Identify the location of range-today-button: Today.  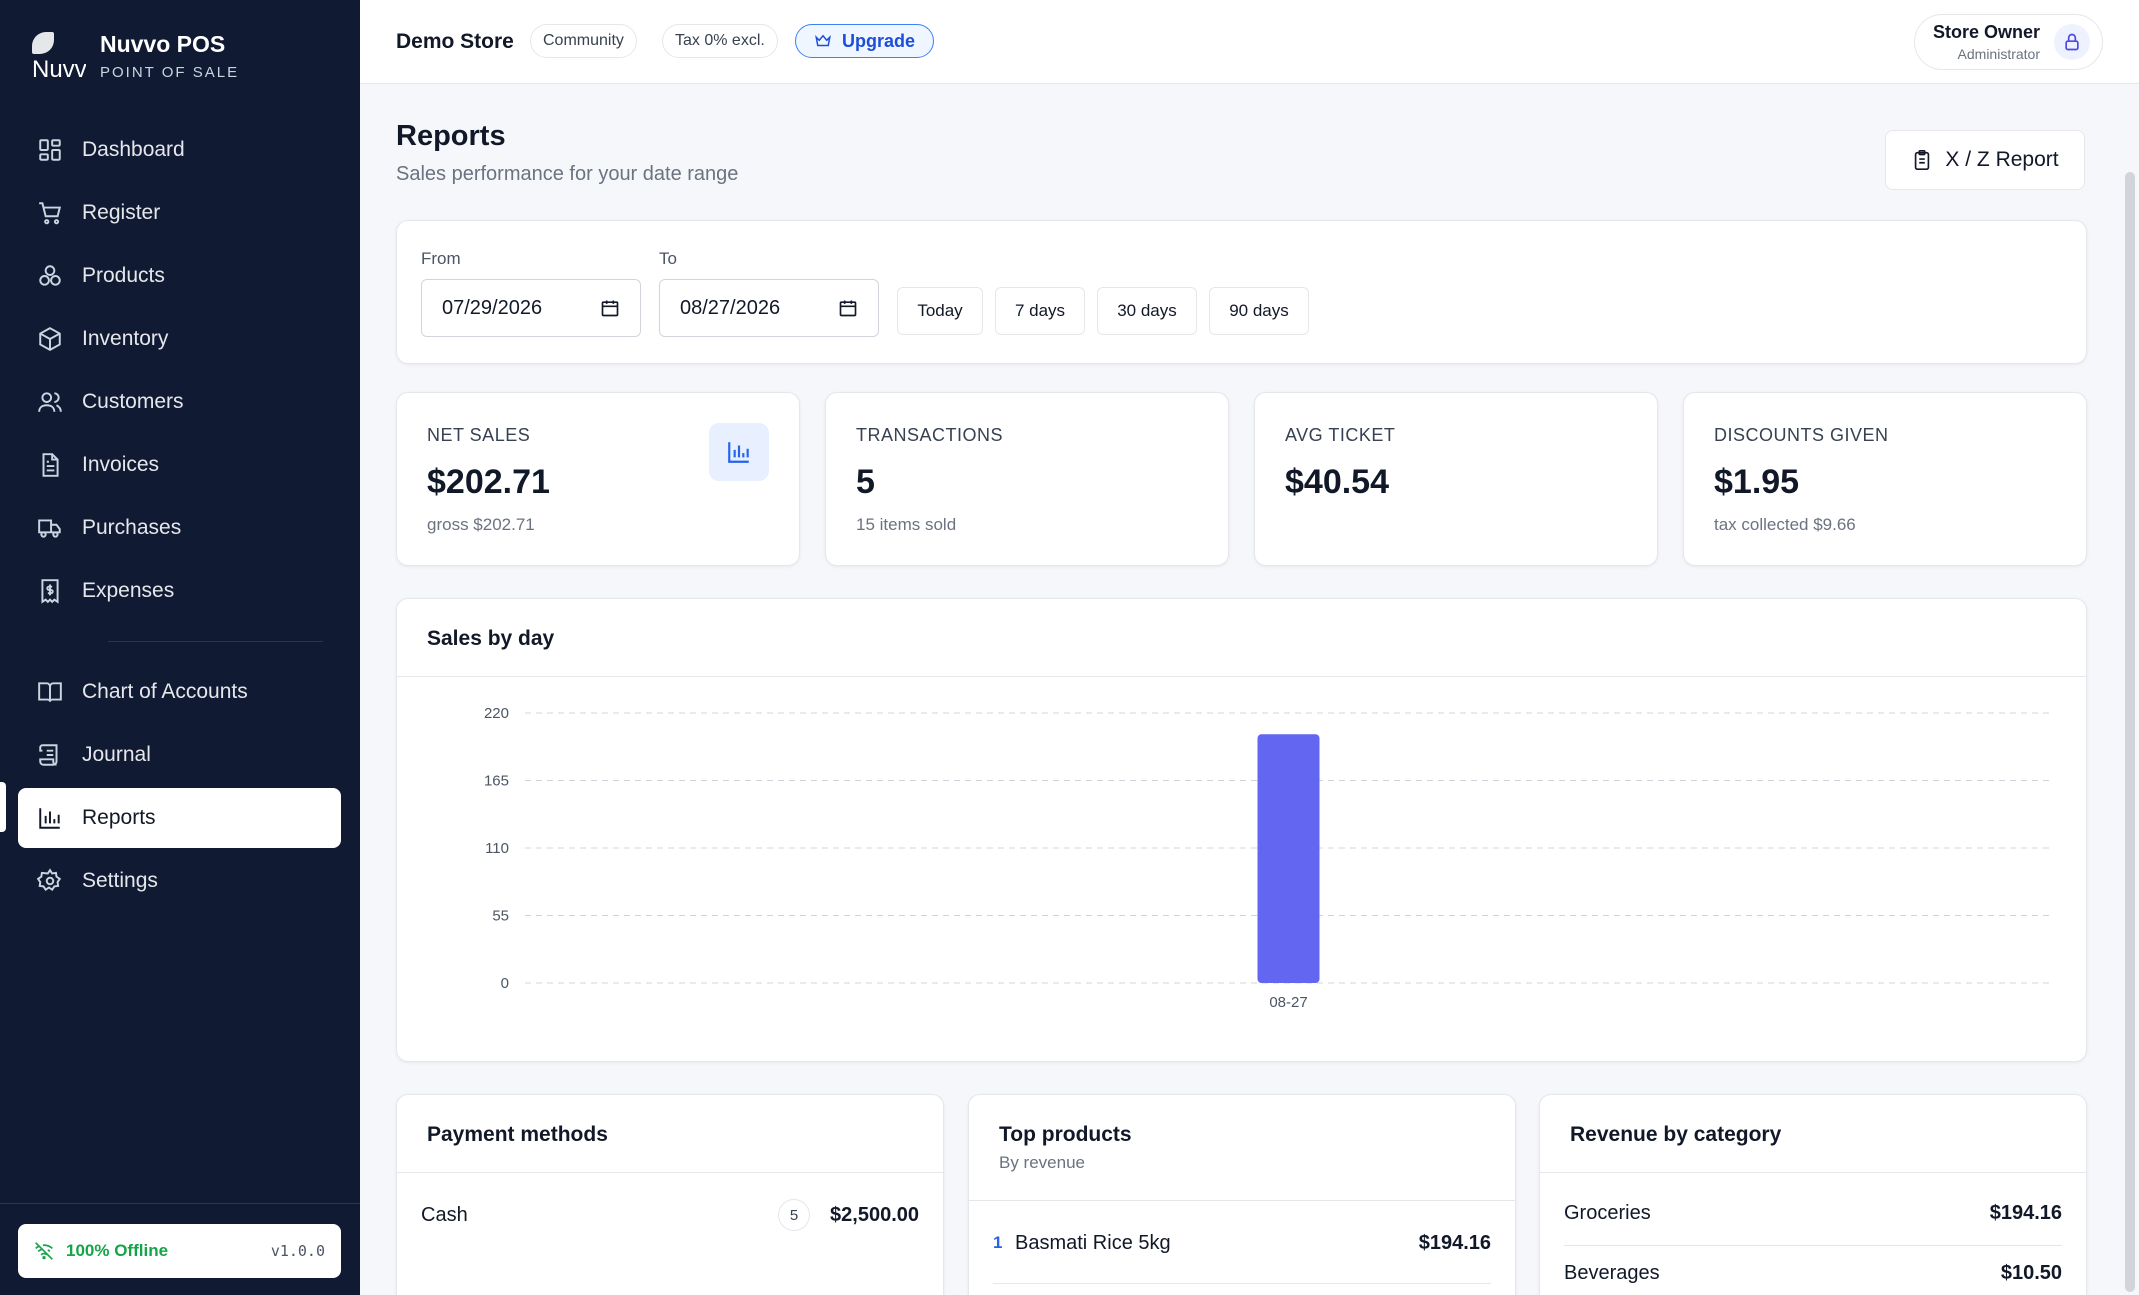
(940, 311).